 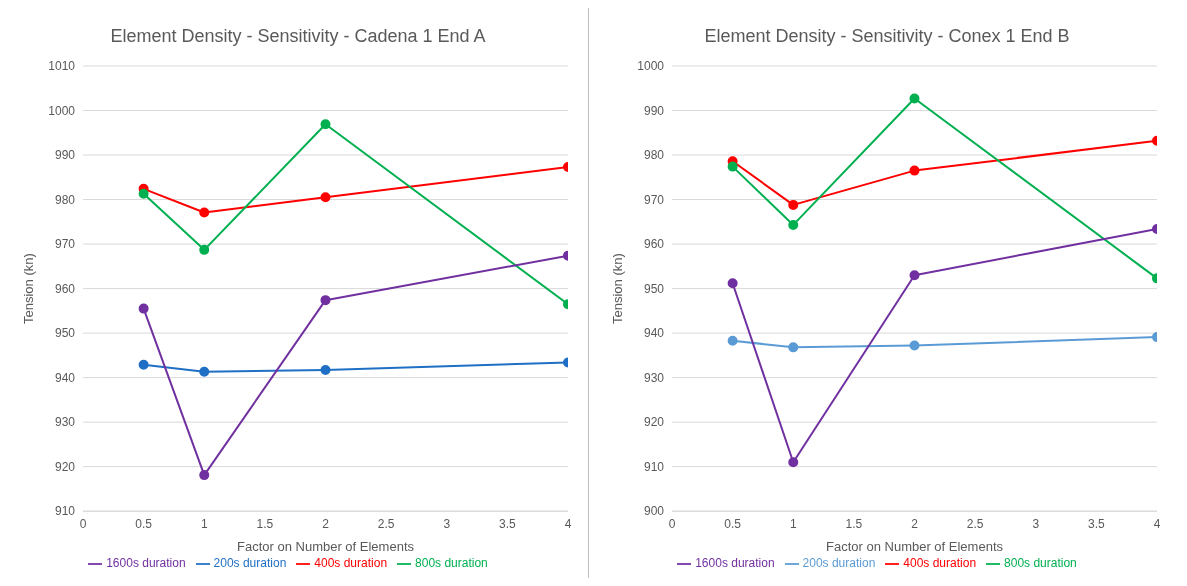 I want to click on y-tick-label: 1010, so click(x=62, y=66).